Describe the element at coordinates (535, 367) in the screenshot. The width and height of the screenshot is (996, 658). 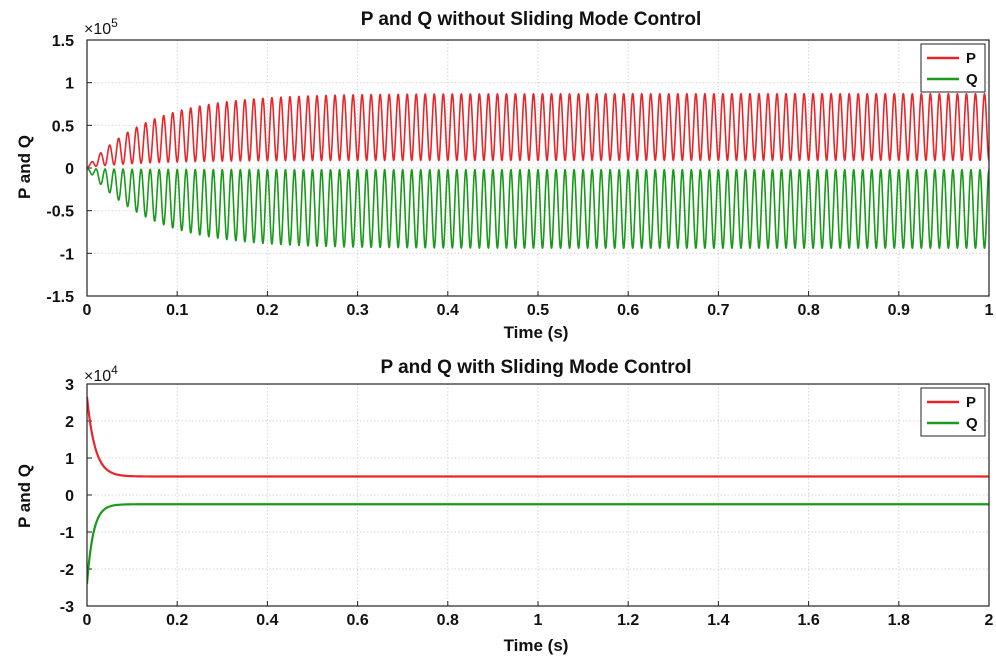
I see `bottom-chart-title: P and Q with Sliding Mode Control` at that location.